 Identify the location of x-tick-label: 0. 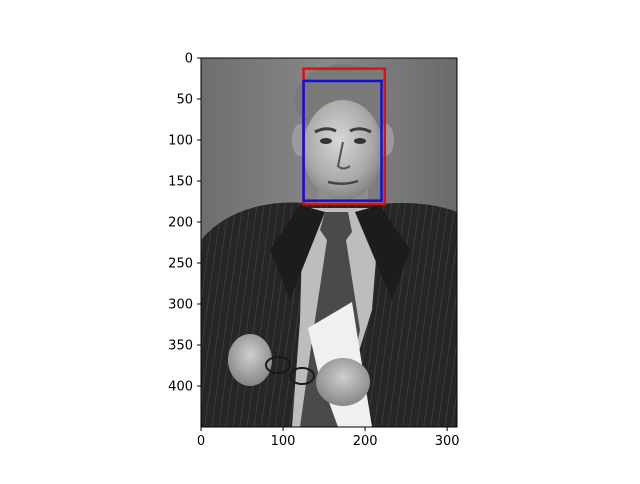
(201, 441).